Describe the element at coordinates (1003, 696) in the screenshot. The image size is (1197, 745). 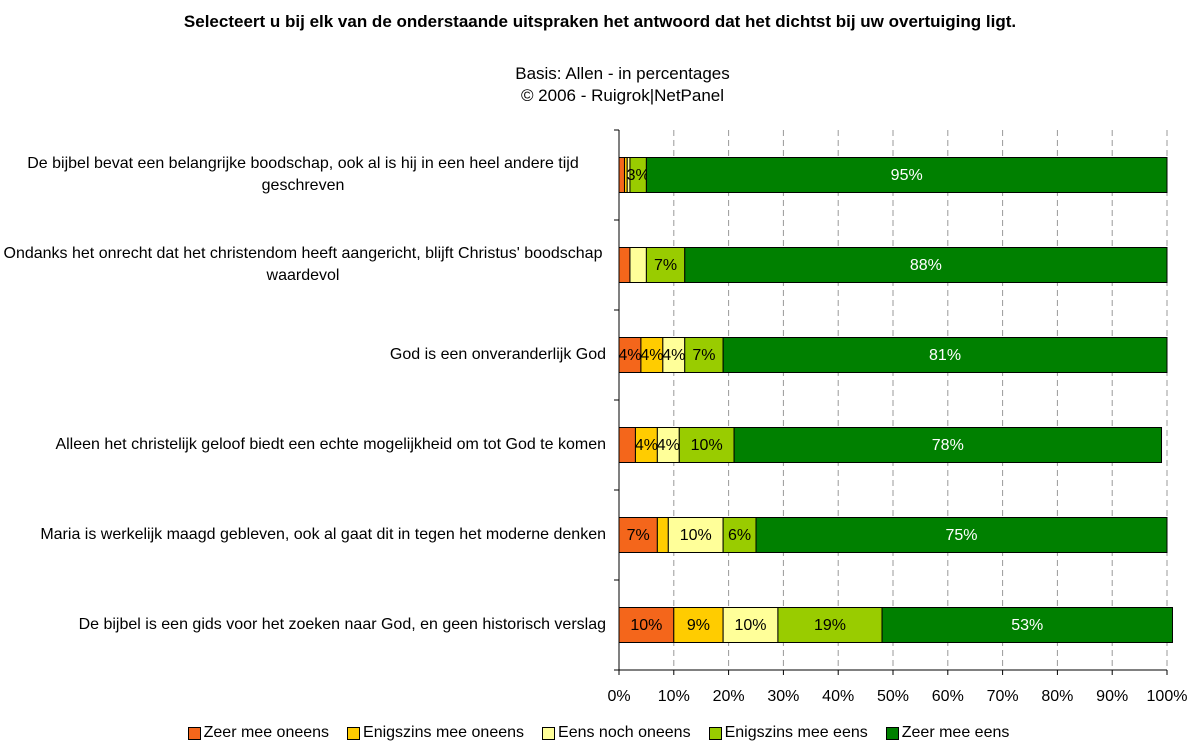
I see `x-tick-label: 70%` at that location.